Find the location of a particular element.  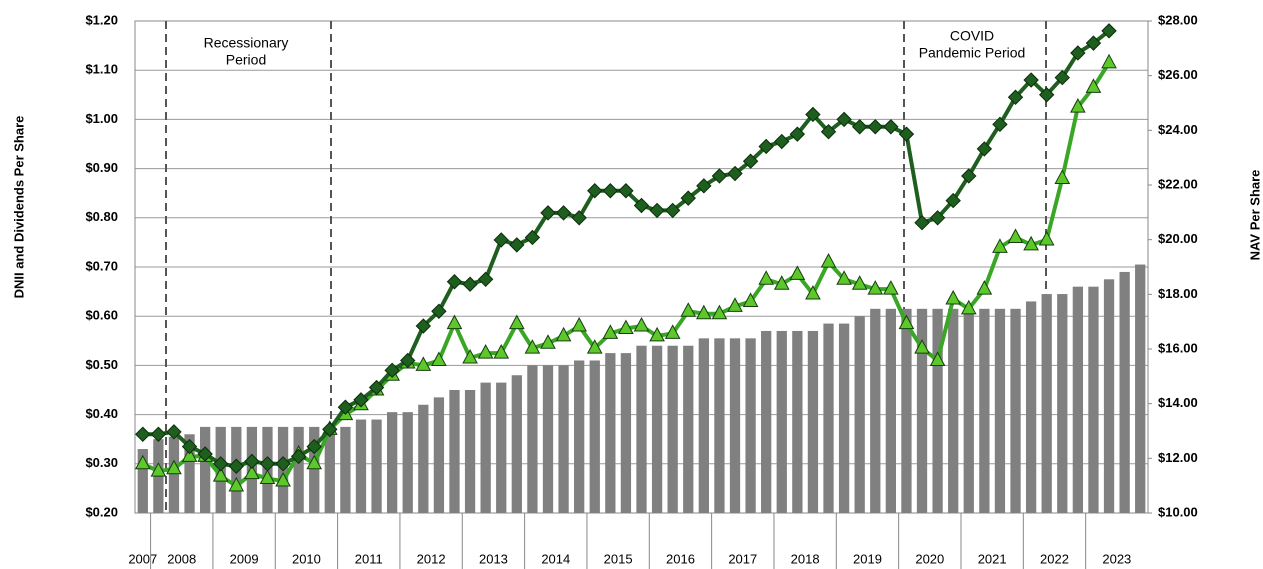

x-tick-label: 2016 is located at coordinates (680, 558).